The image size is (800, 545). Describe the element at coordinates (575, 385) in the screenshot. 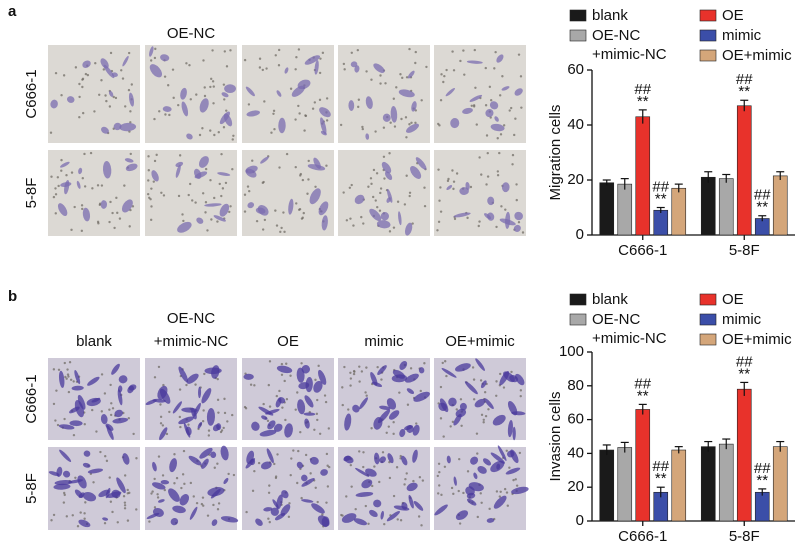

I see `y-tick-label: 80` at that location.